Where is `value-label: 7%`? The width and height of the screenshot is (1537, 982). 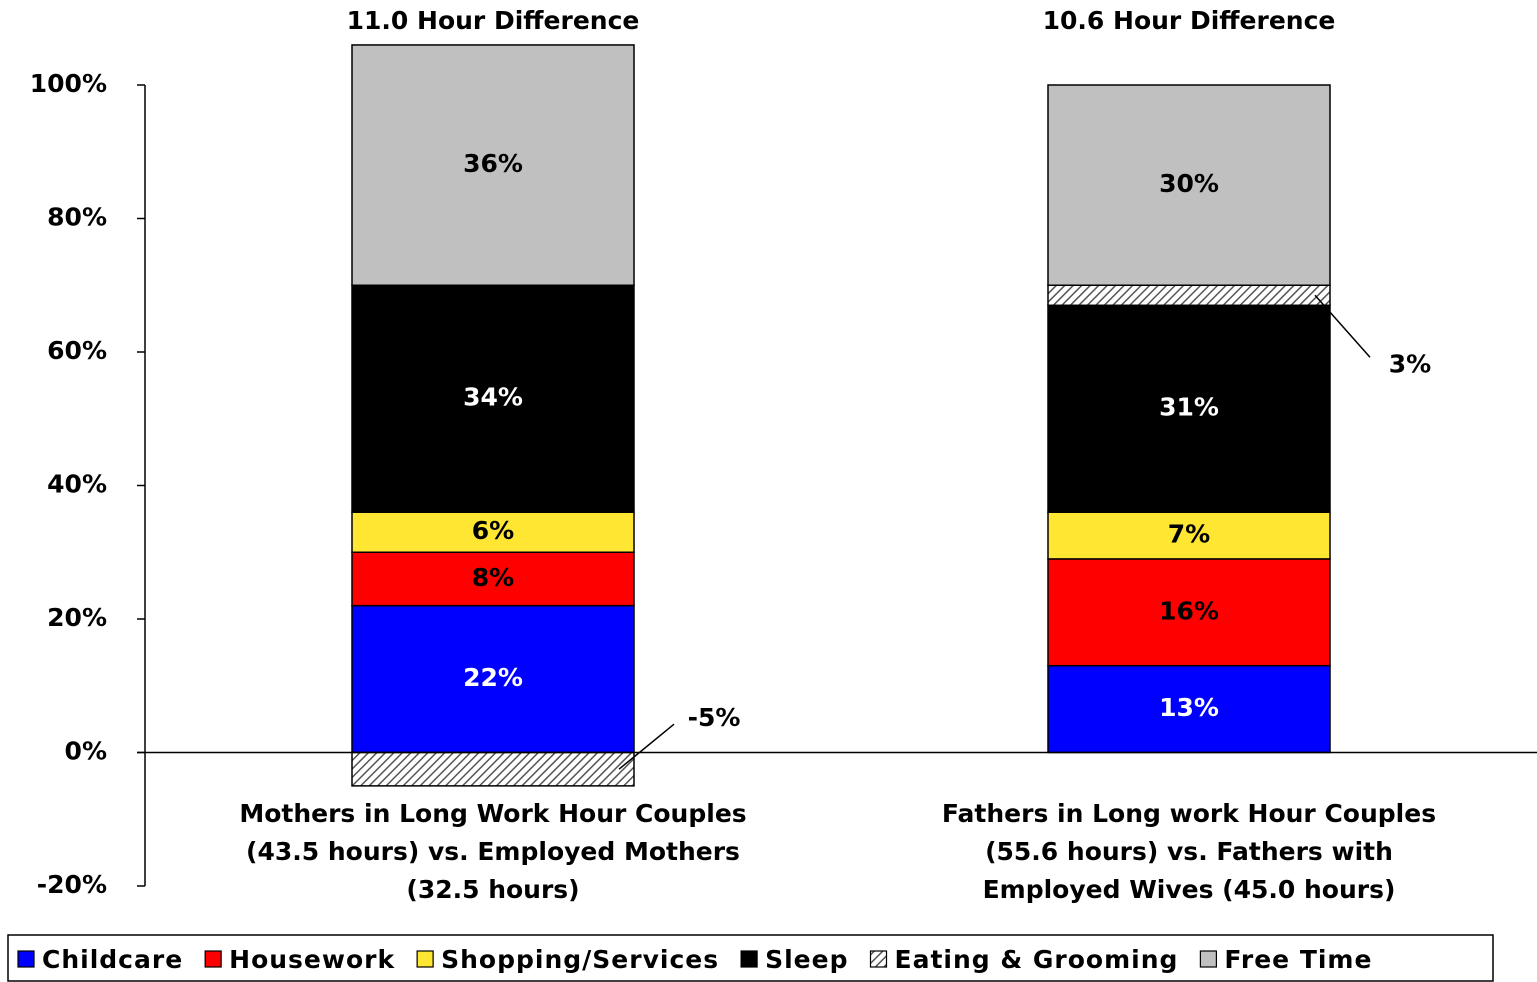 value-label: 7% is located at coordinates (1189, 534).